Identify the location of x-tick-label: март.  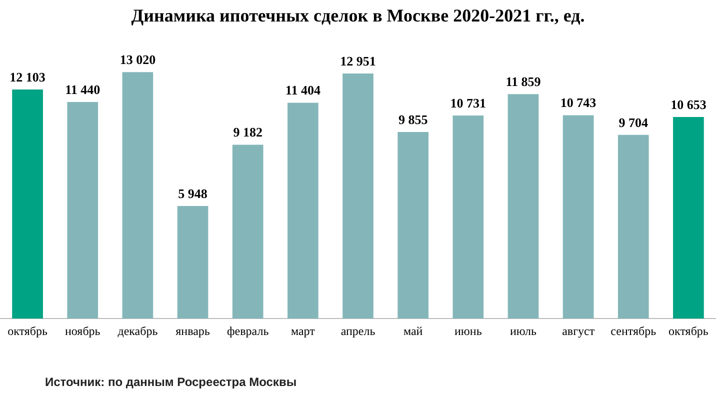
(303, 331).